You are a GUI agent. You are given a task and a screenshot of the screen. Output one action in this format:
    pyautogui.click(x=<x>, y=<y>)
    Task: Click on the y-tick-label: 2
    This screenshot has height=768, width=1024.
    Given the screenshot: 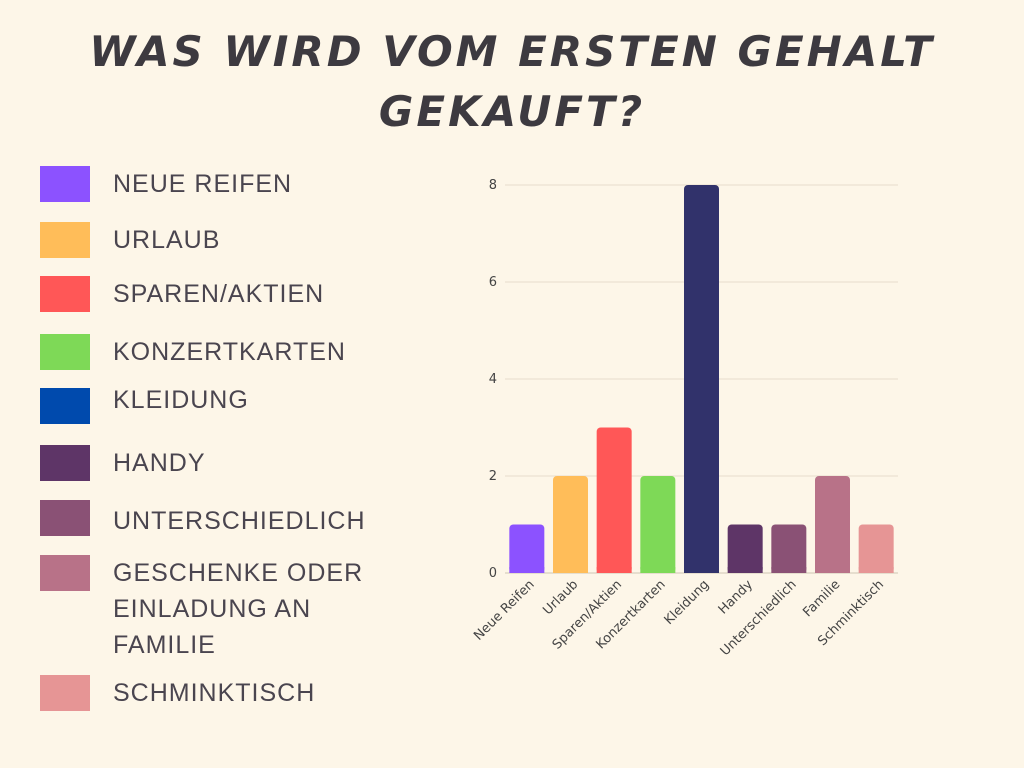 What is the action you would take?
    pyautogui.click(x=493, y=476)
    